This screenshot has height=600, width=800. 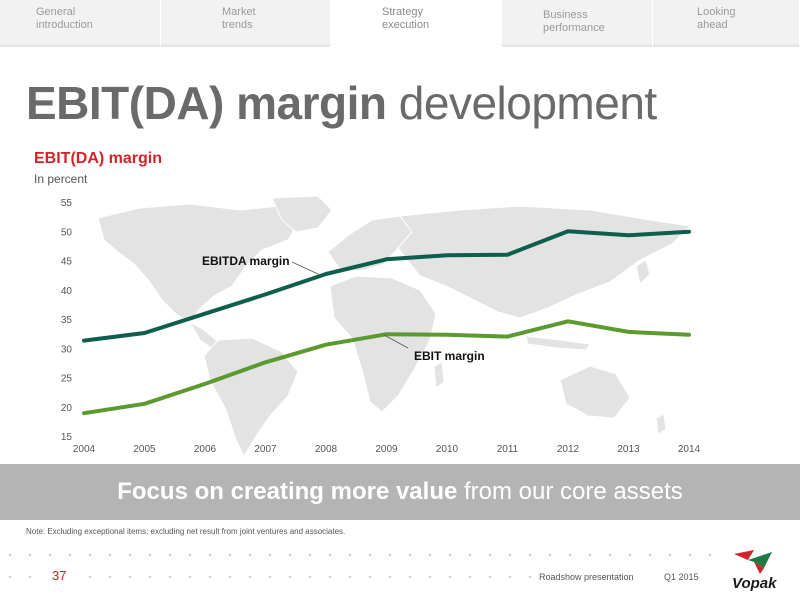 I want to click on map-japan, so click(x=643, y=272).